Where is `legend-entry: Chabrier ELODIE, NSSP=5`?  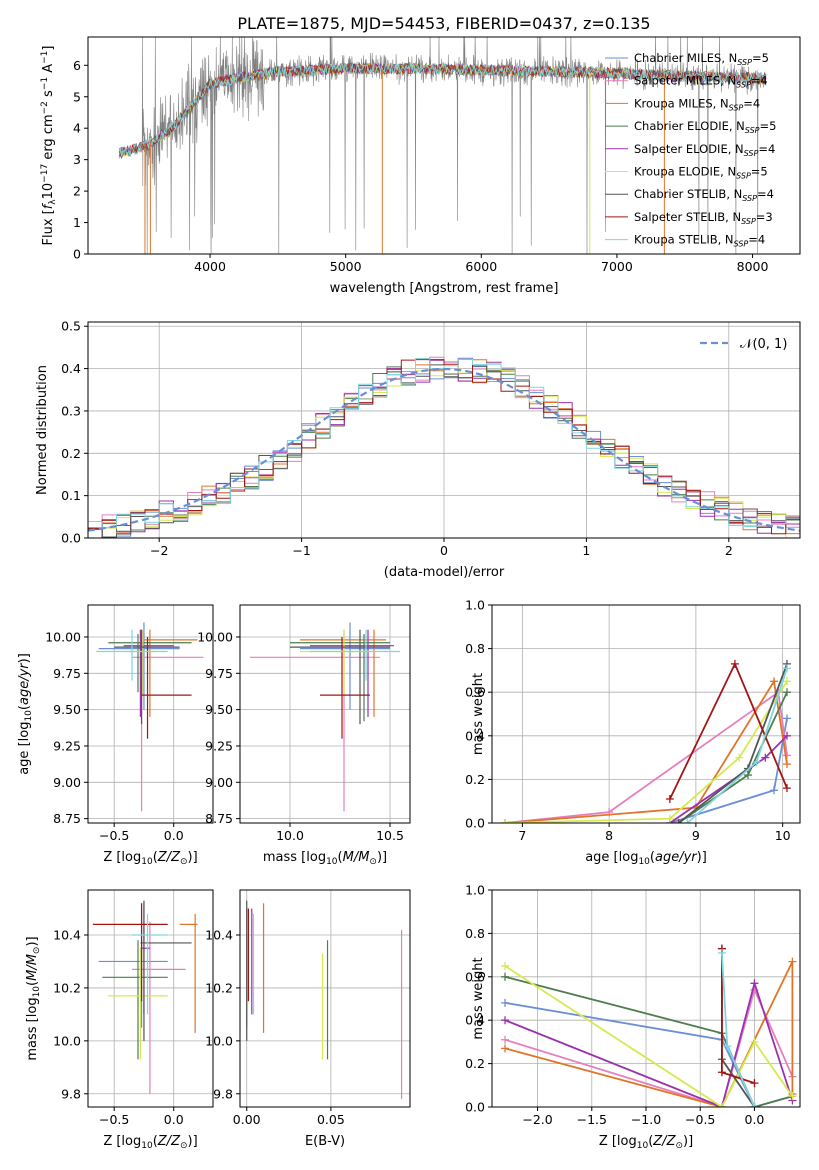 legend-entry: Chabrier ELODIE, NSSP=5 is located at coordinates (705, 127).